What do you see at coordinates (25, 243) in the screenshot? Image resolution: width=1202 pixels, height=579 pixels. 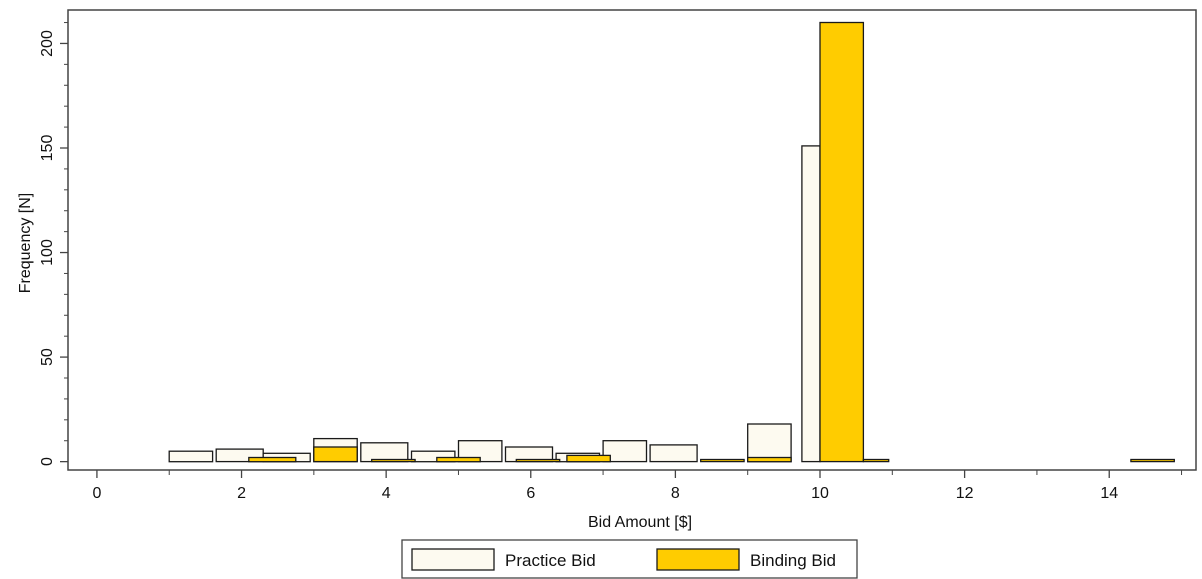 I see `y-axis-title: Frequency [N]` at bounding box center [25, 243].